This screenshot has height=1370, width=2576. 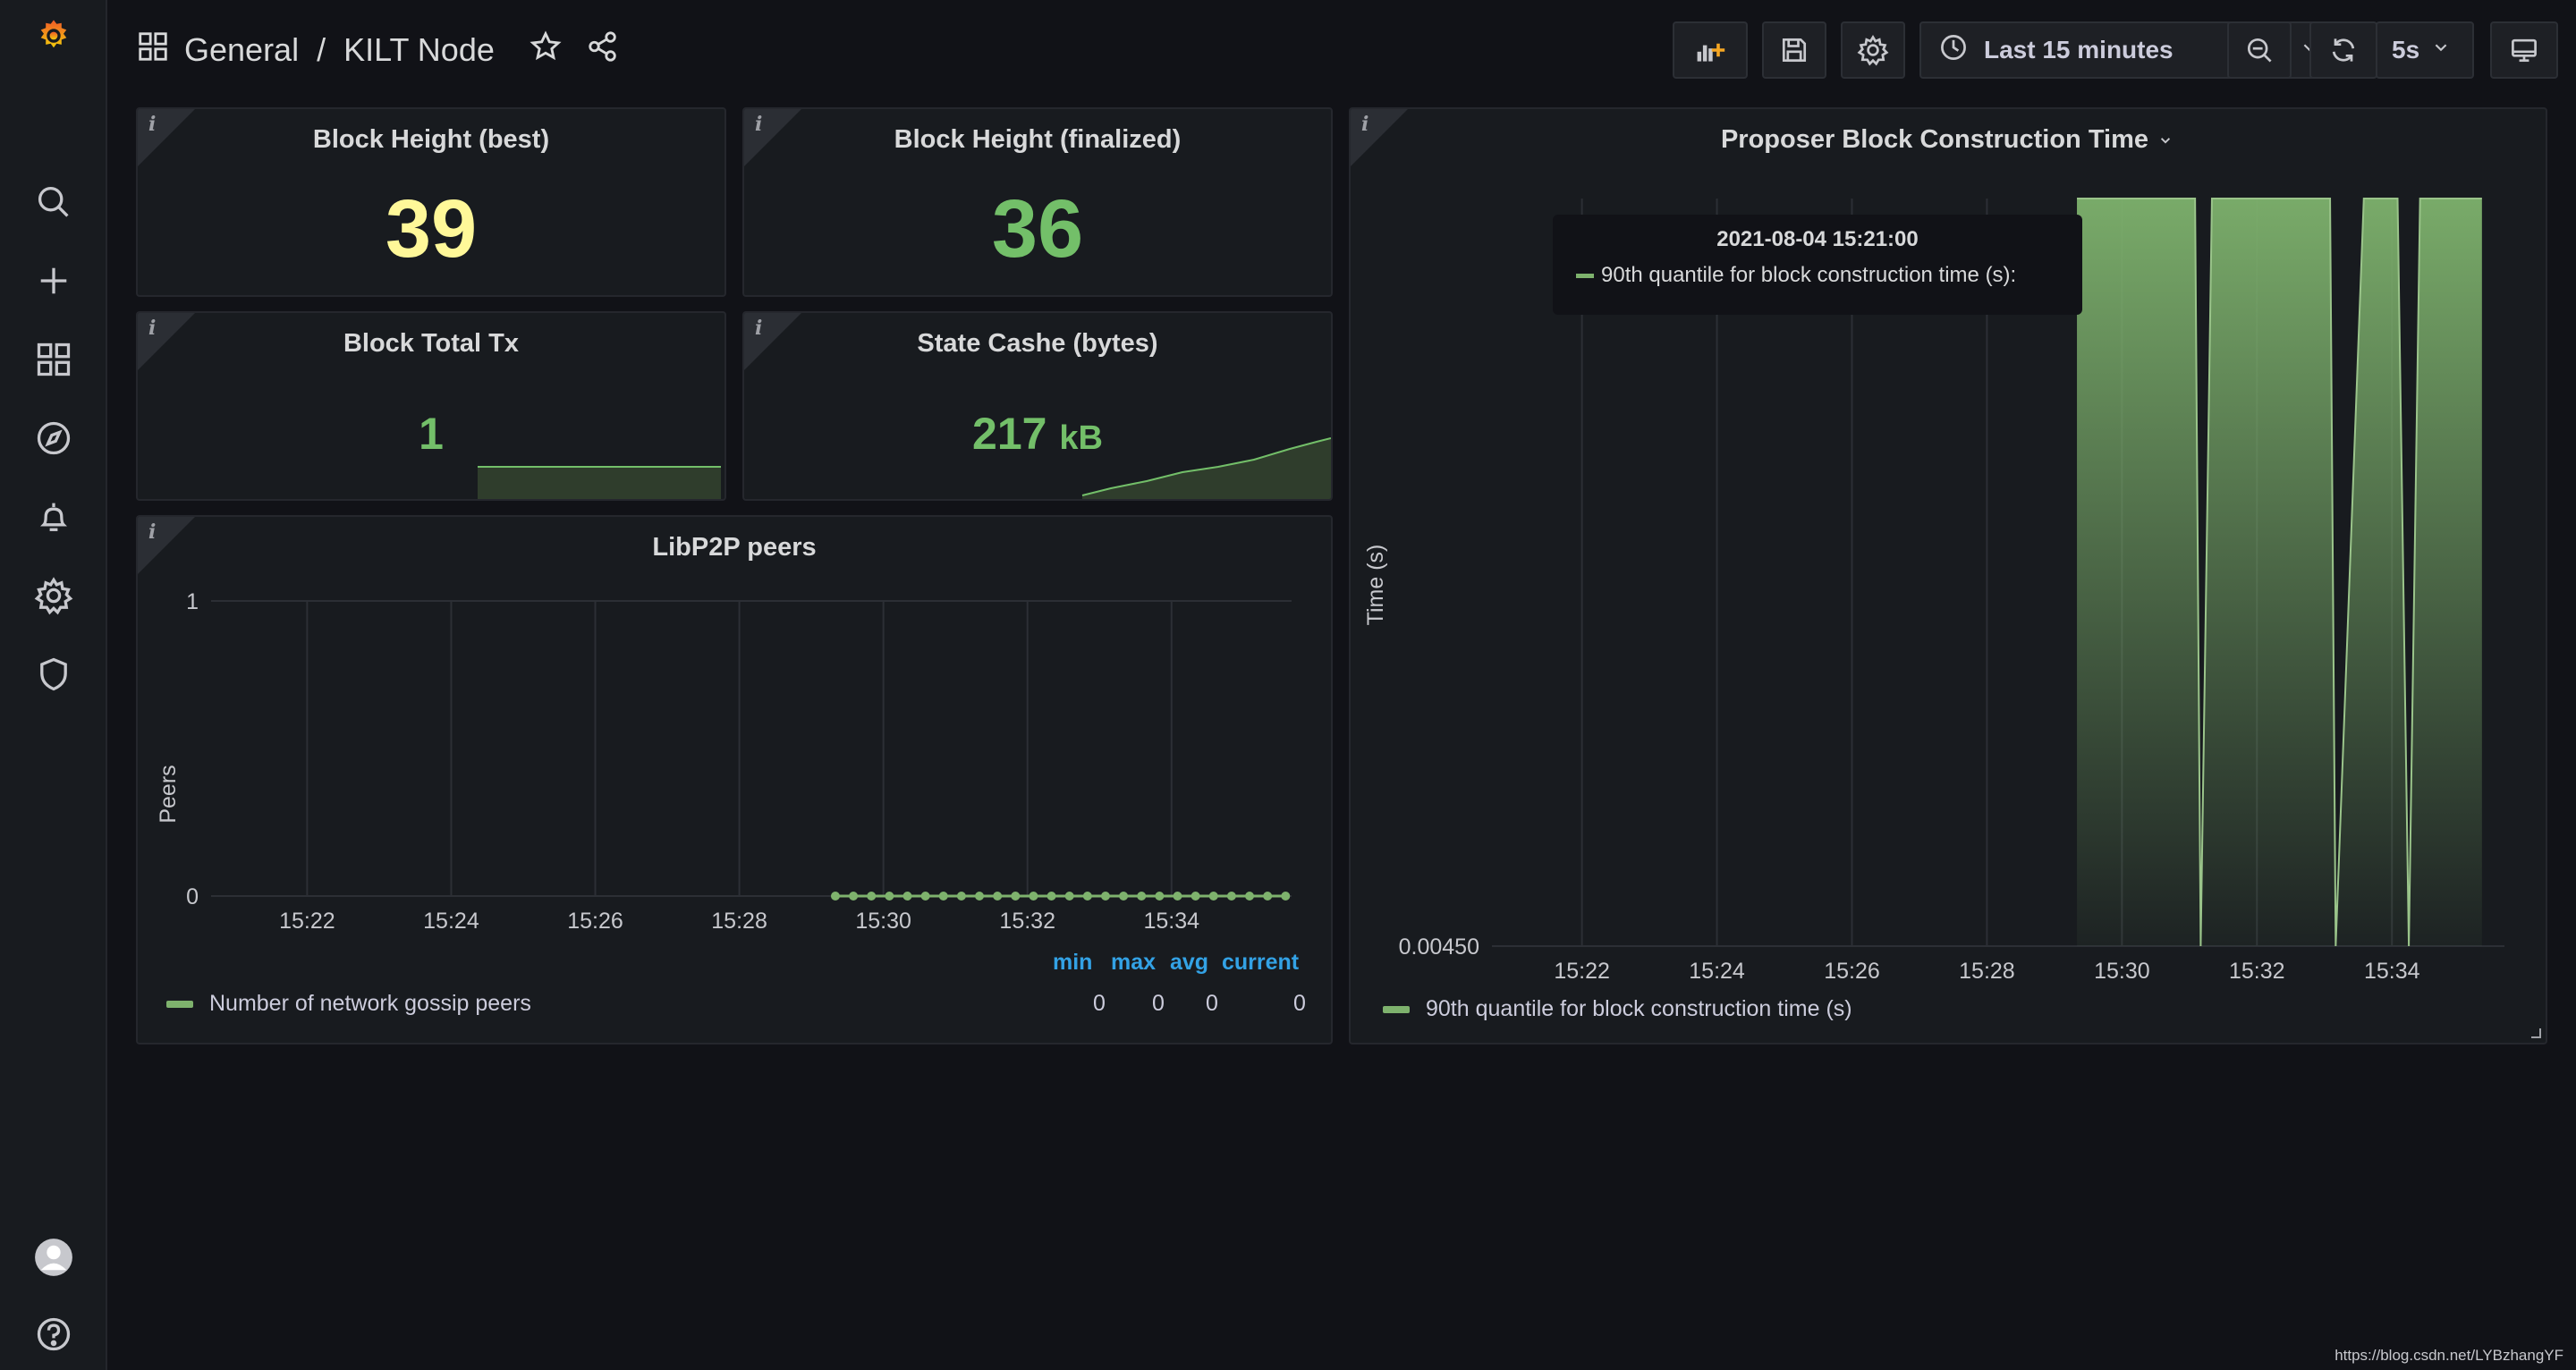 What do you see at coordinates (53, 438) in the screenshot?
I see `compass-icon` at bounding box center [53, 438].